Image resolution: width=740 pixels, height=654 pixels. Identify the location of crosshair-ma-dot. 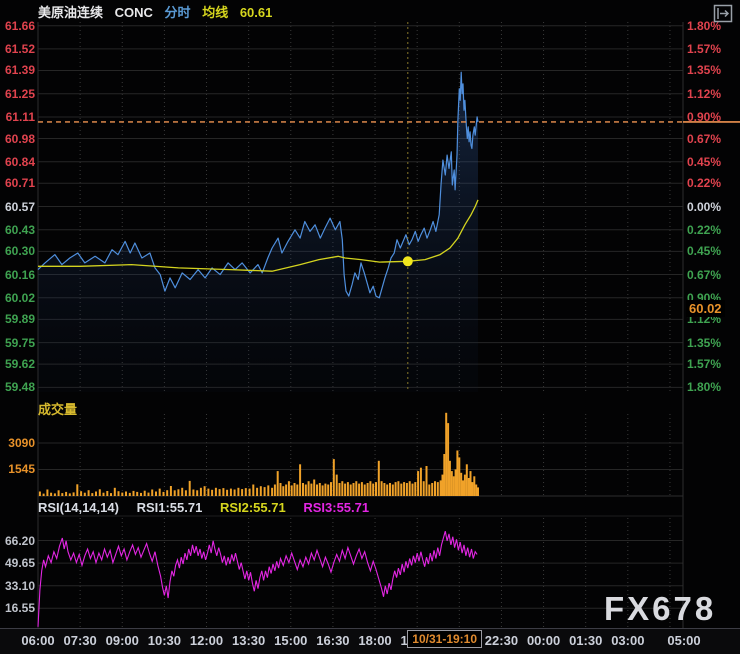
(407, 261).